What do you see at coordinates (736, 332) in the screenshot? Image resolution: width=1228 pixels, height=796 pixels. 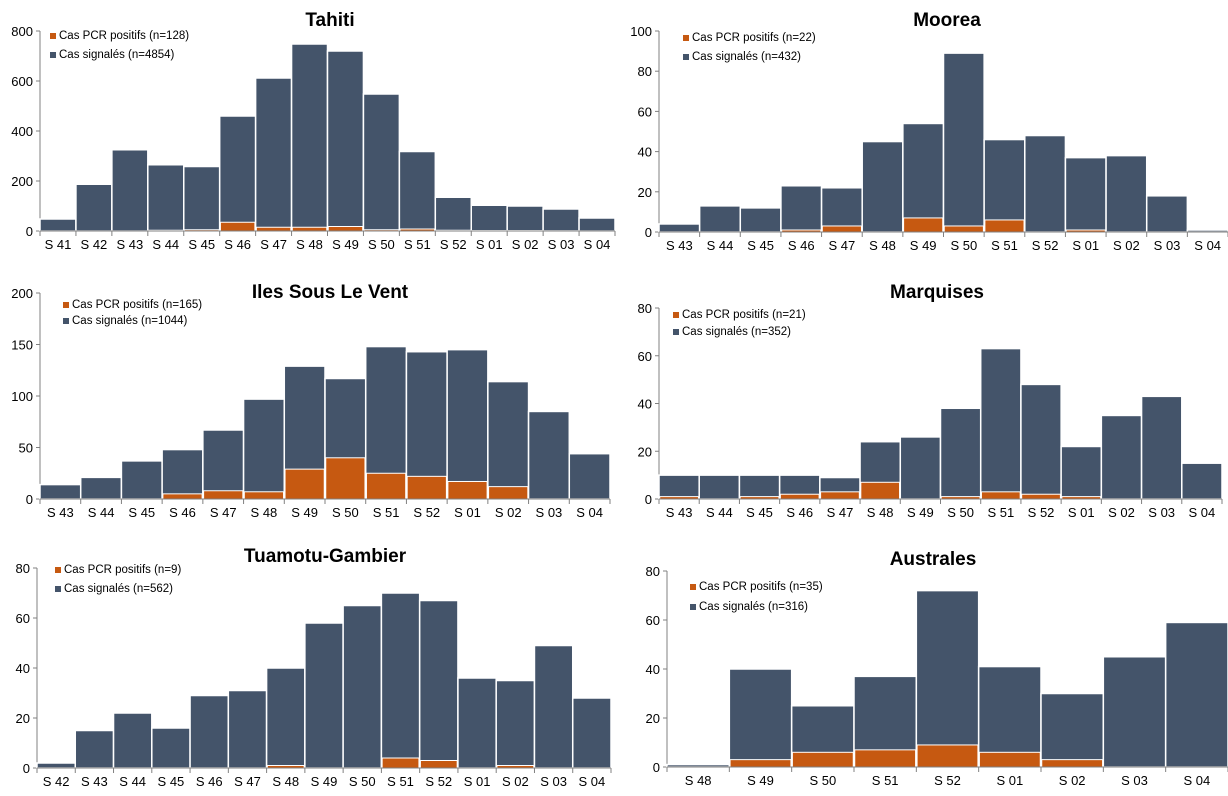 I see `legend-label: Cas signalés (n=352)` at bounding box center [736, 332].